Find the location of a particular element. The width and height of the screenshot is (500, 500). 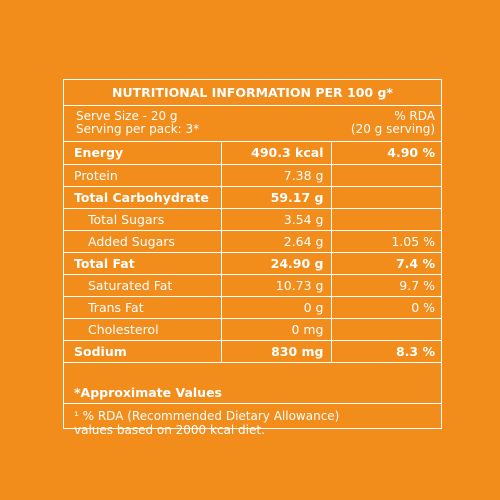

rda-basis: (20 g serving) is located at coordinates (392, 129).